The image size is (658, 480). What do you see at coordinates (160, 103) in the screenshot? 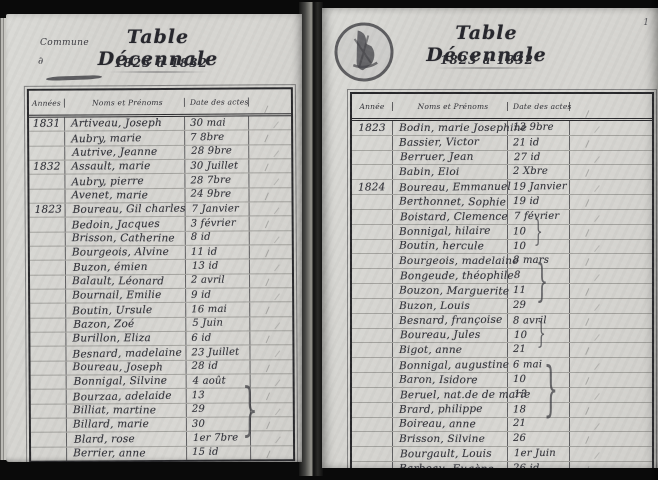
I see `table-header-row: Années Noms et Prénoms Date des actes` at bounding box center [160, 103].